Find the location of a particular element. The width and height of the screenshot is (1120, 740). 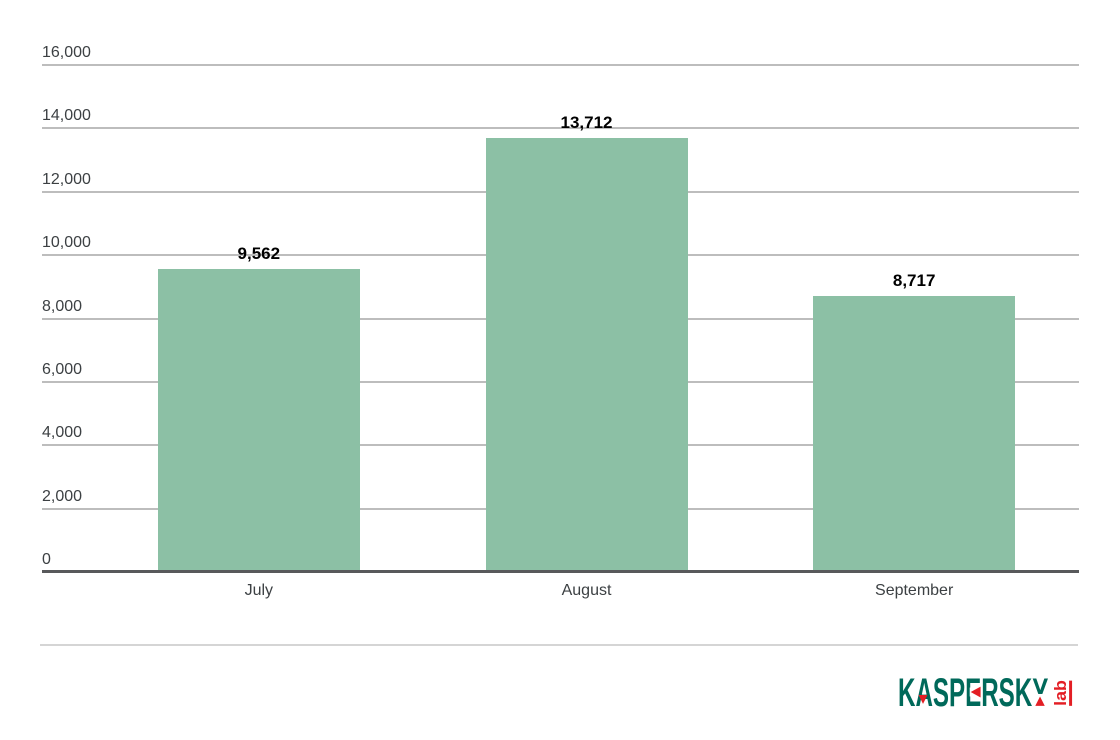

footer-divider is located at coordinates (559, 645).